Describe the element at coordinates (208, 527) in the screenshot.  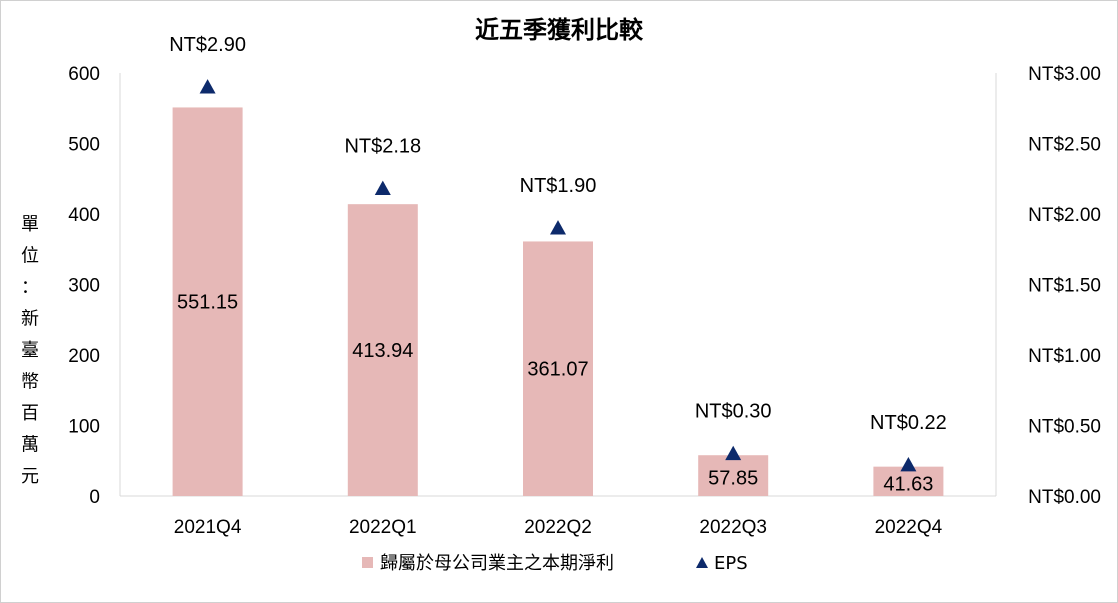
I see `x-tick-label: 2021Q4` at that location.